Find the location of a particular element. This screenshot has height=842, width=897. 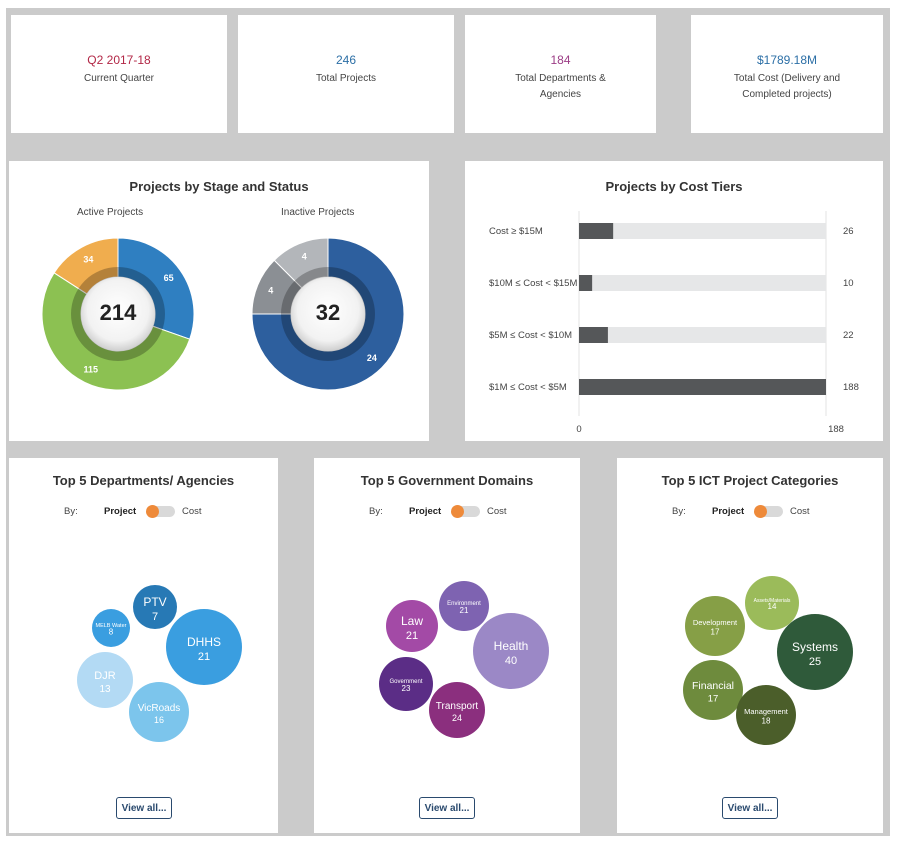

bubble-value: 17 is located at coordinates (713, 699).